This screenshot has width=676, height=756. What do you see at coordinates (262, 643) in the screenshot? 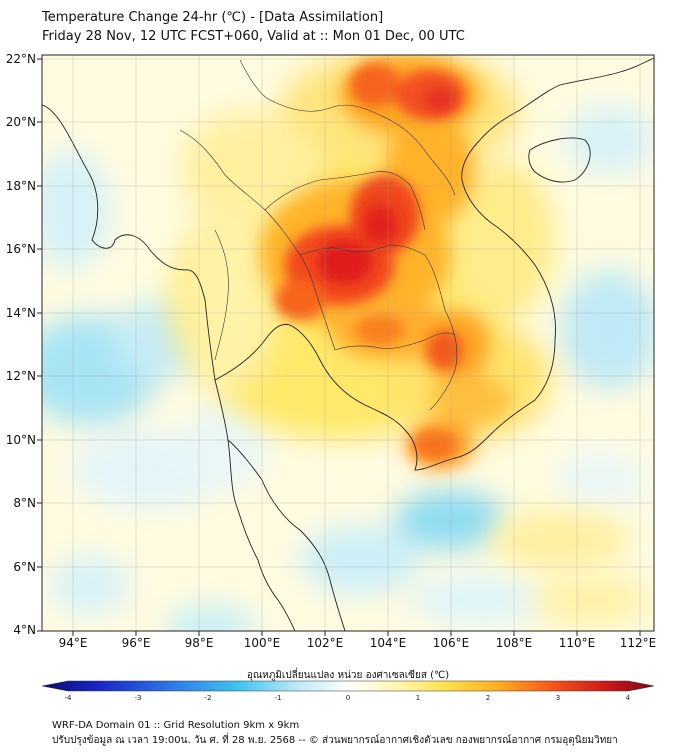
I see `lon-label: 100°E` at bounding box center [262, 643].